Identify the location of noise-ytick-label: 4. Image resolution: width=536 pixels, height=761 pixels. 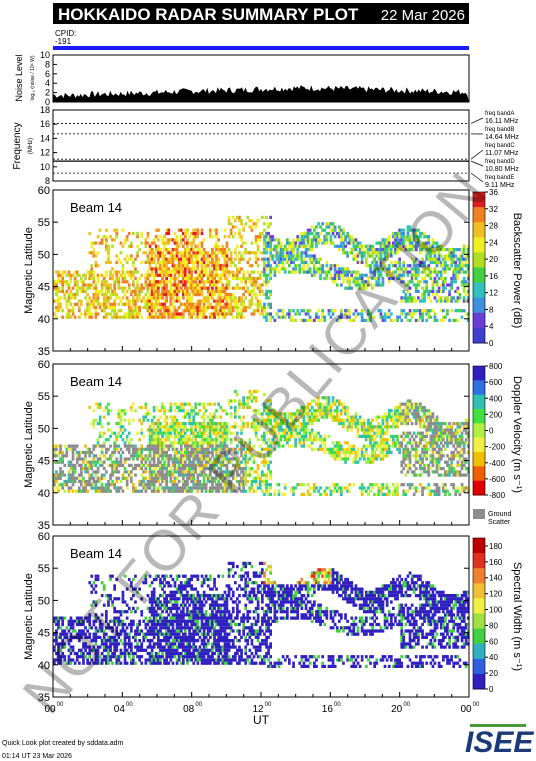
(47, 83).